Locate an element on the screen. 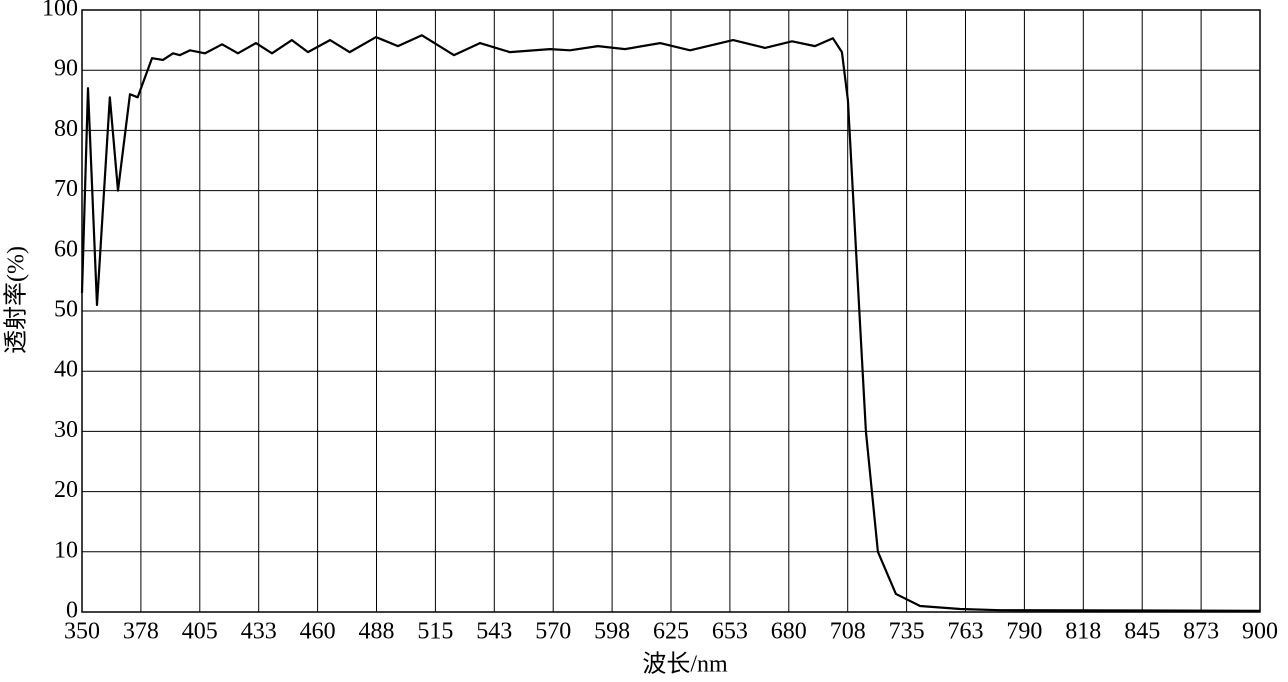  y-tick-label: 100 is located at coordinates (60, 11).